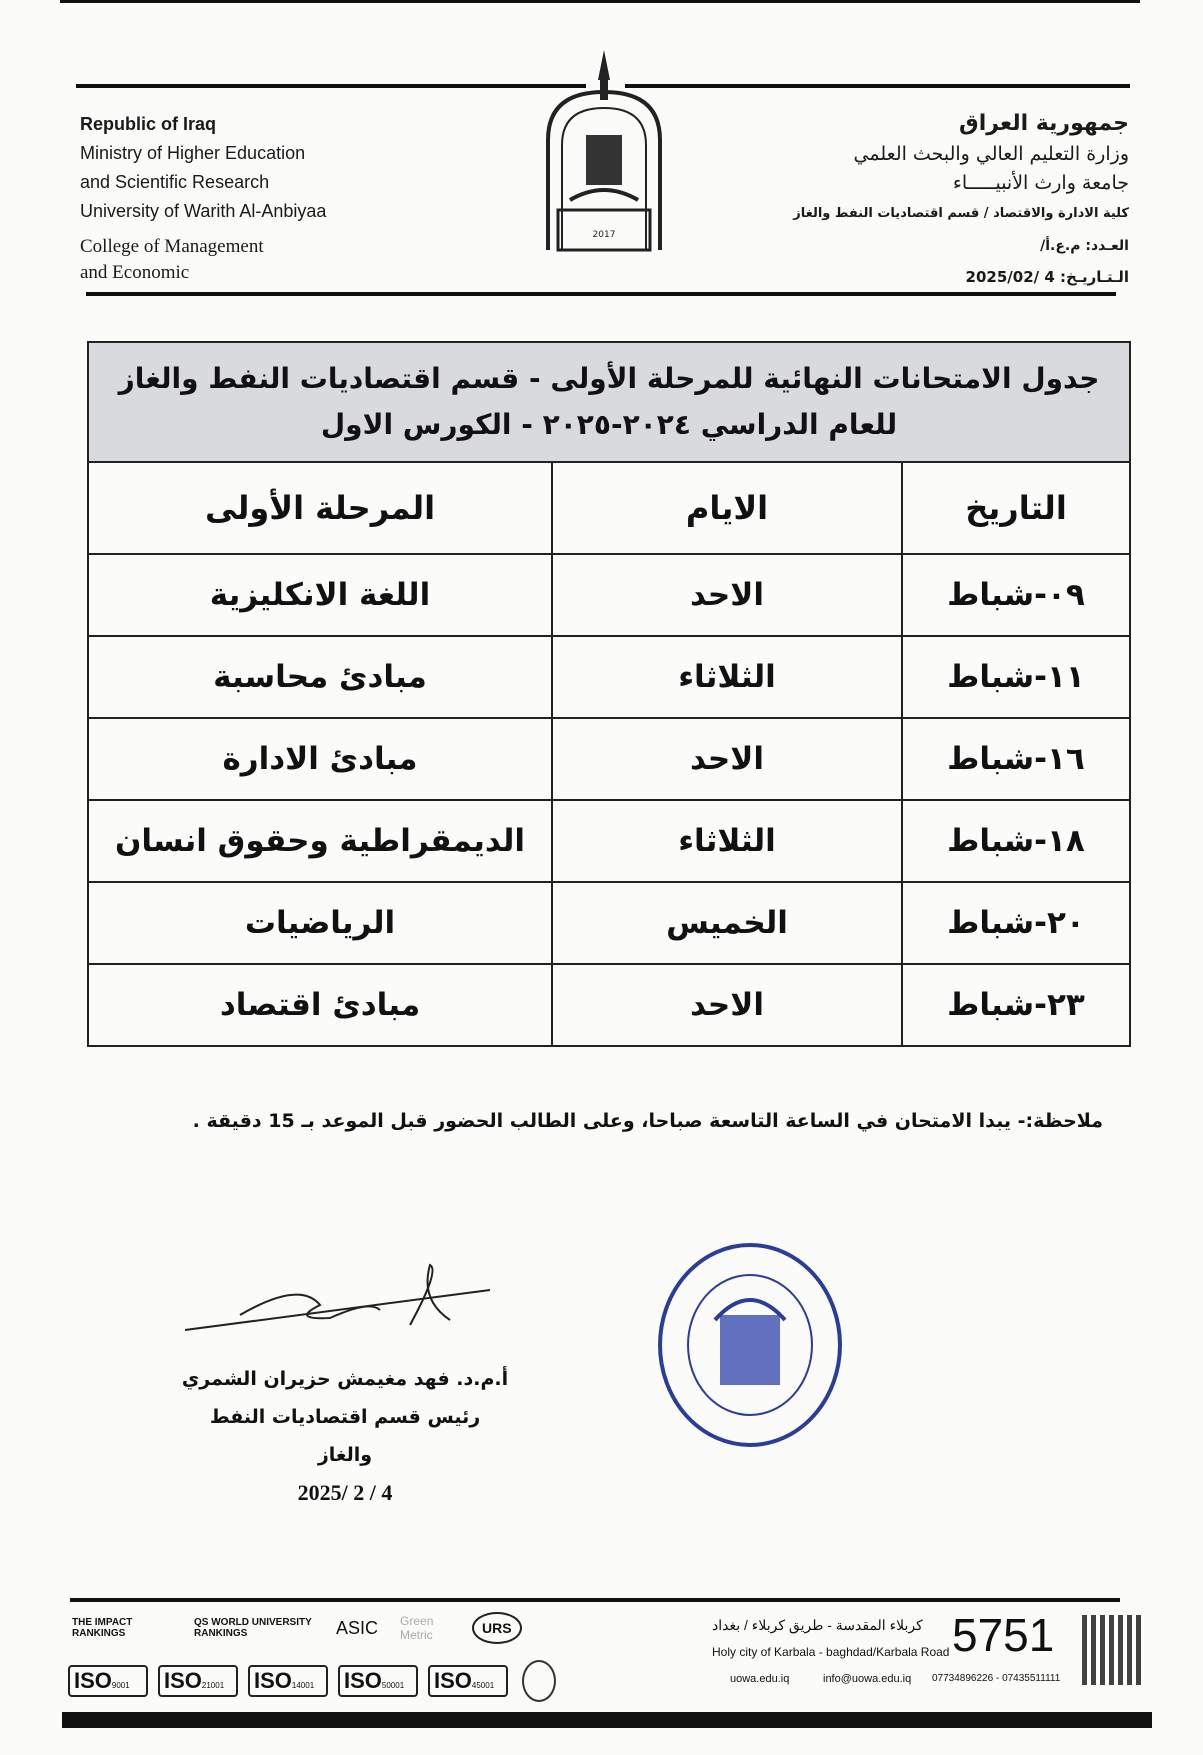 The width and height of the screenshot is (1203, 1755). Describe the element at coordinates (331, 86) in the screenshot. I see `header-top-rule` at that location.